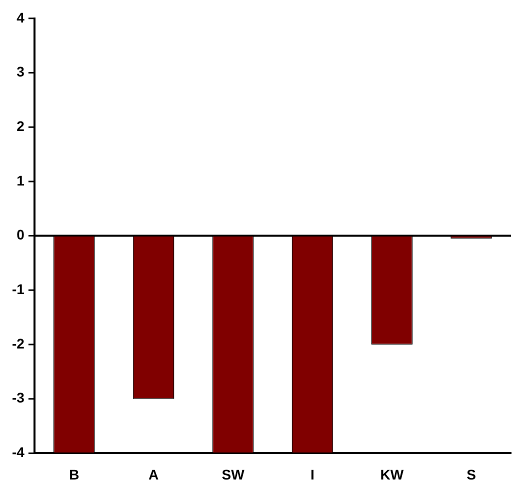 The image size is (515, 502). Describe the element at coordinates (20, 234) in the screenshot. I see `y-tick-label: 0` at that location.